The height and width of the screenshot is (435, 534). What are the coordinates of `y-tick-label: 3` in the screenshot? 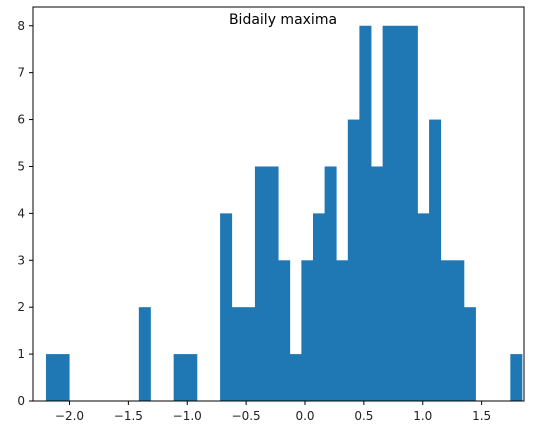 It's located at (21, 260).